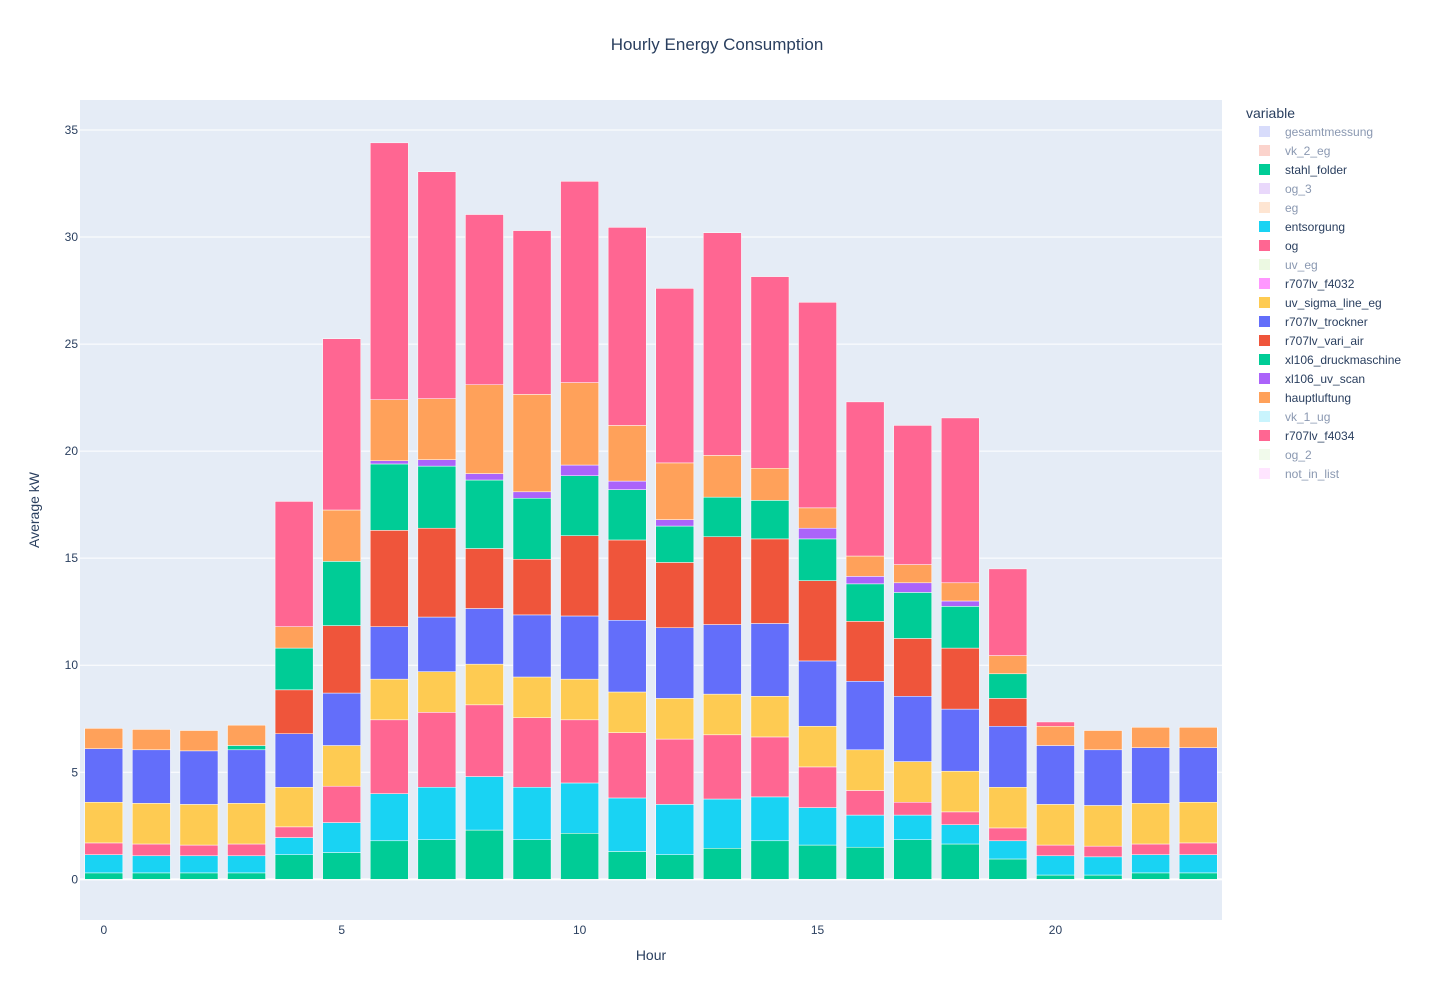 This screenshot has width=1434, height=1005. I want to click on legend-item: stahl_folder, so click(1303, 170).